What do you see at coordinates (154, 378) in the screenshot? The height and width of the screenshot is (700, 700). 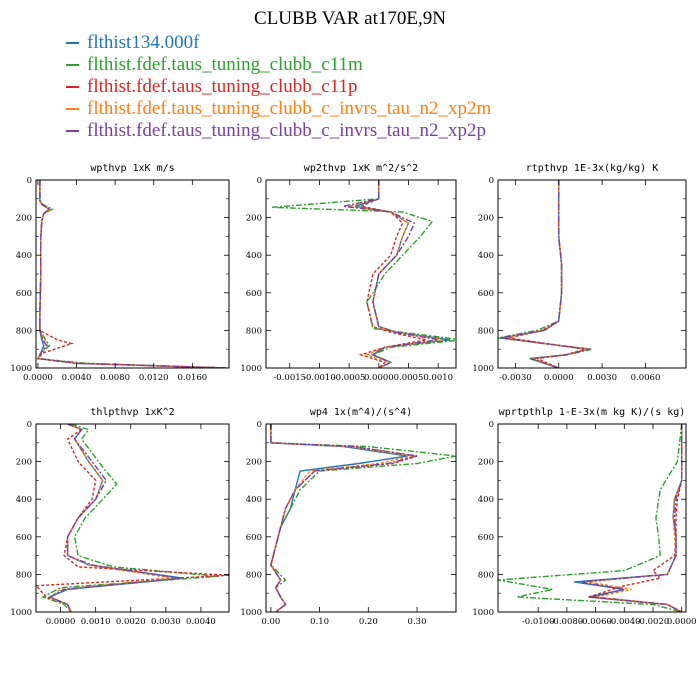 I see `x-tick-label: 0.0120` at bounding box center [154, 378].